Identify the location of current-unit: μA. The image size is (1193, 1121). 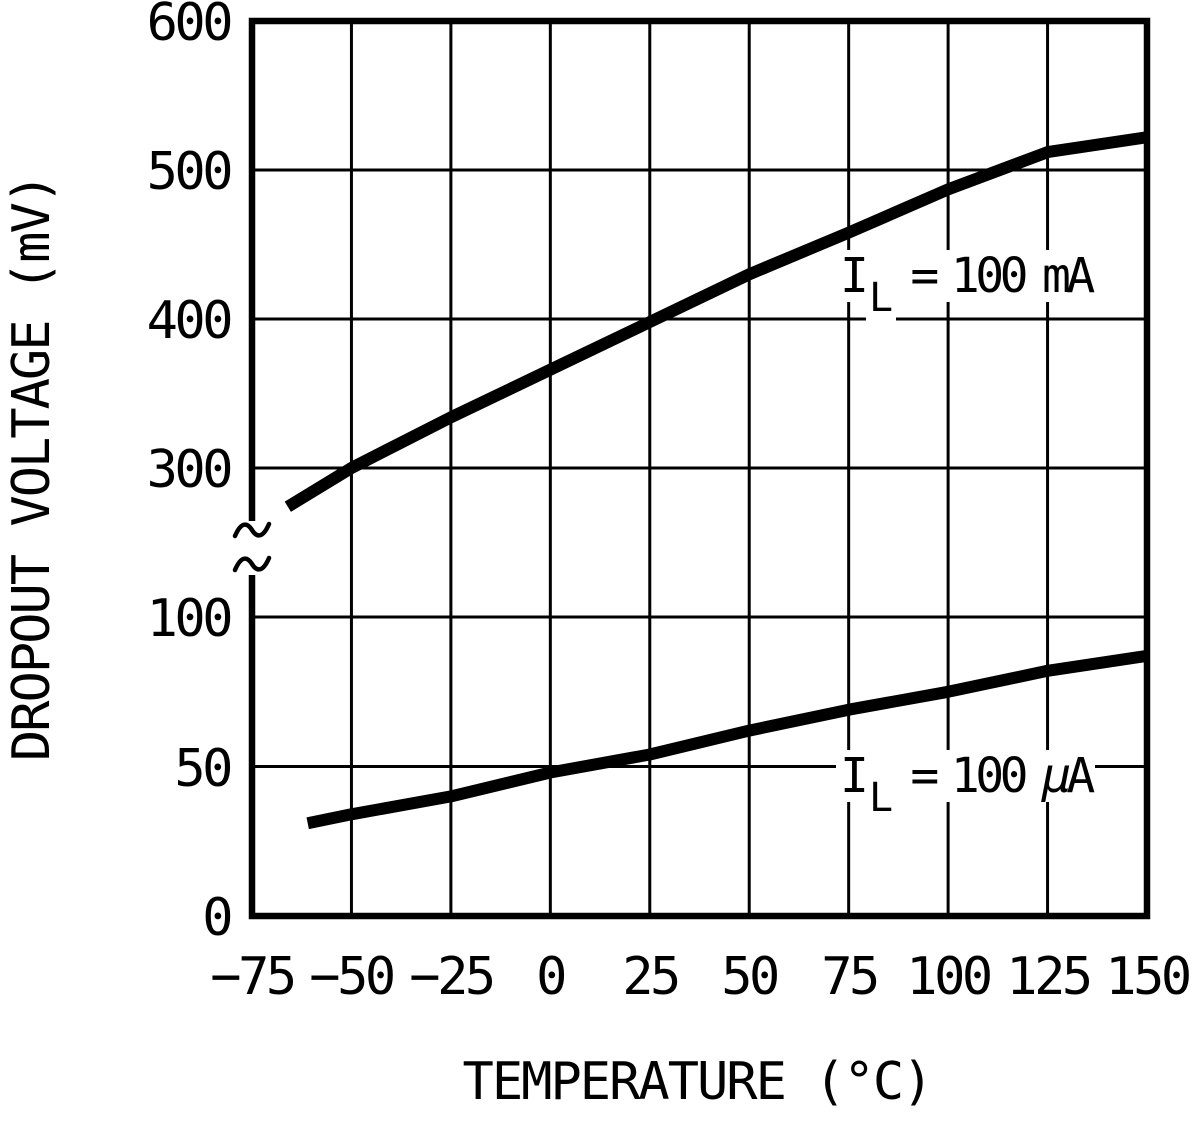
(1068, 776).